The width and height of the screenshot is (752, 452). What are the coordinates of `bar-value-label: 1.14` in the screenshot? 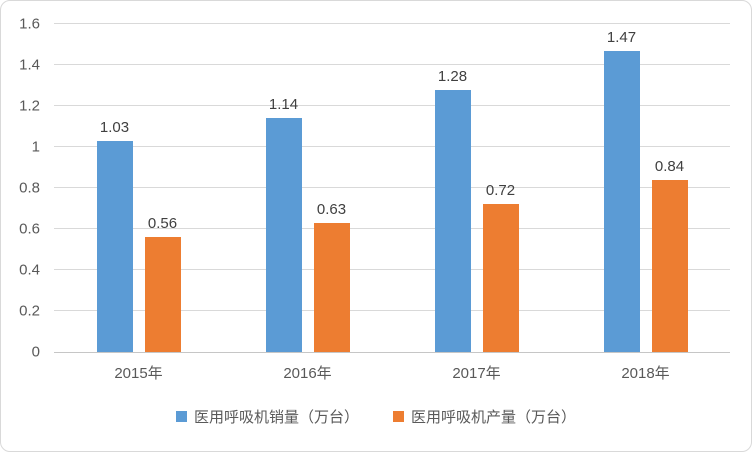 It's located at (283, 105).